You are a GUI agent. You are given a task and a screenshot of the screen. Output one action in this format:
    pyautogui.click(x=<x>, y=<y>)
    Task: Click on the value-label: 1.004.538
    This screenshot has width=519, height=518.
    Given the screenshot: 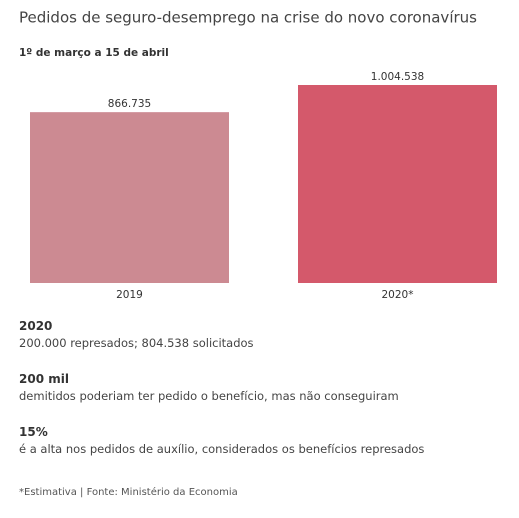 What is the action you would take?
    pyautogui.click(x=397, y=77)
    